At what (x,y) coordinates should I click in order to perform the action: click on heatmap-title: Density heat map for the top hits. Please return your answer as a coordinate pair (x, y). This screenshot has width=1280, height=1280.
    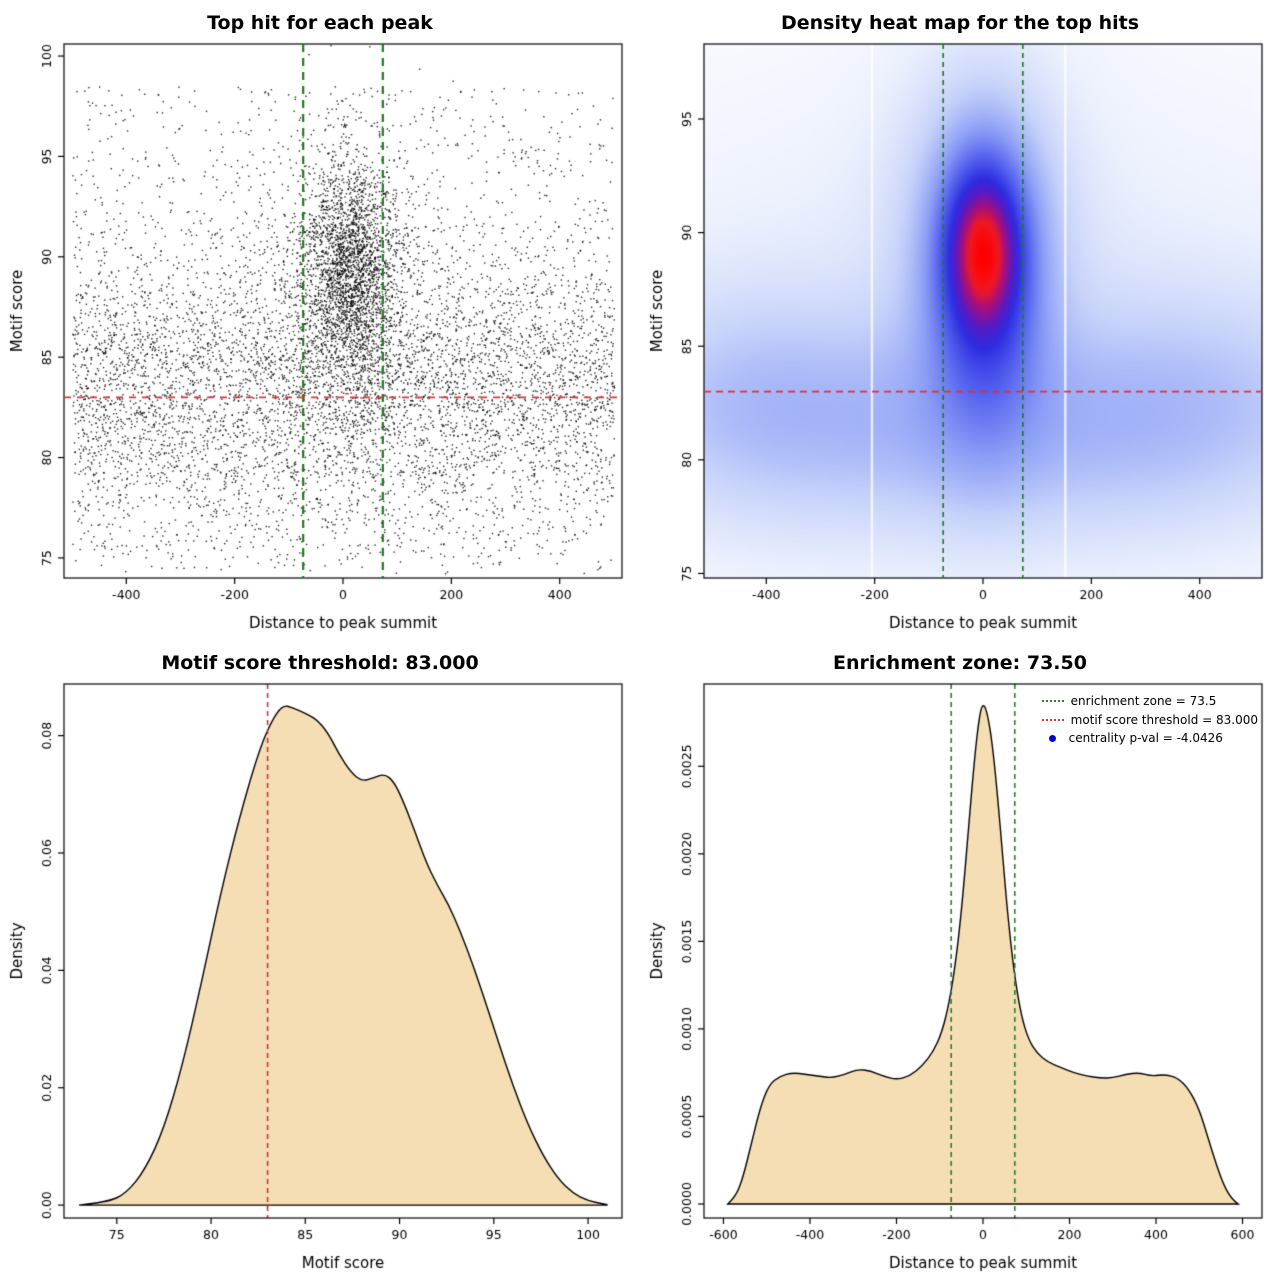
    Looking at the image, I should click on (960, 23).